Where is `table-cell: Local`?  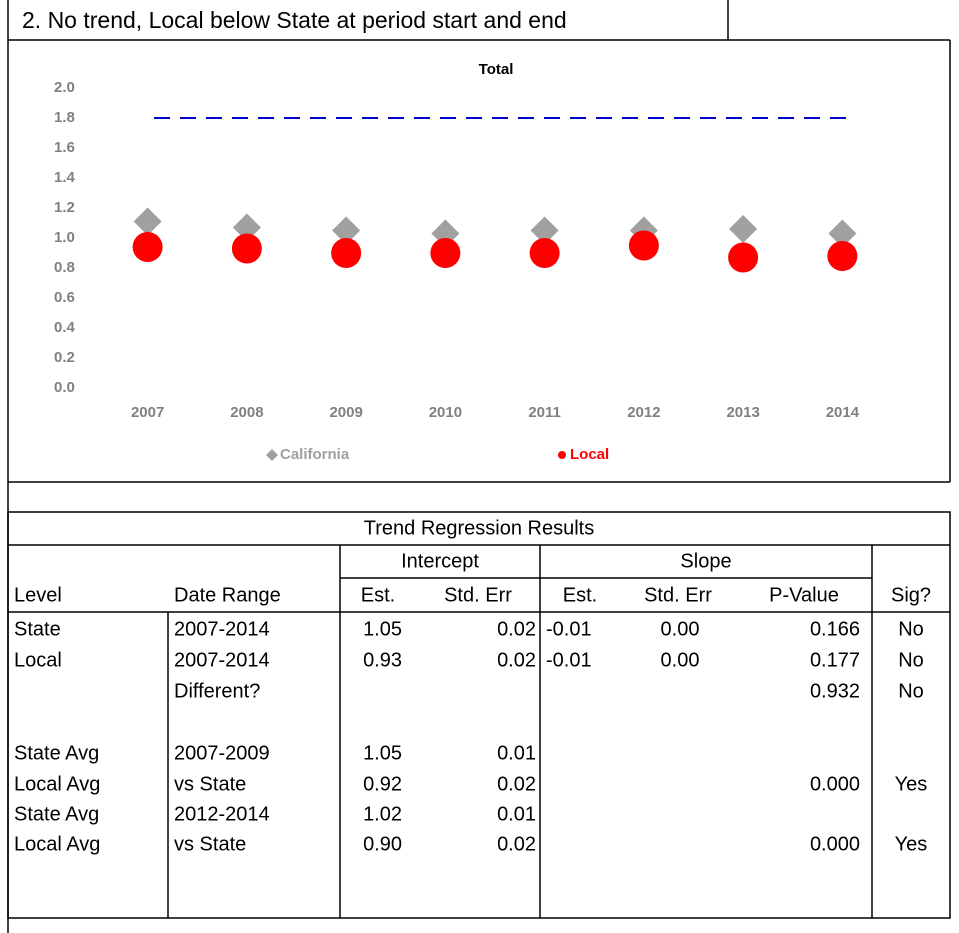 table-cell: Local is located at coordinates (38, 660).